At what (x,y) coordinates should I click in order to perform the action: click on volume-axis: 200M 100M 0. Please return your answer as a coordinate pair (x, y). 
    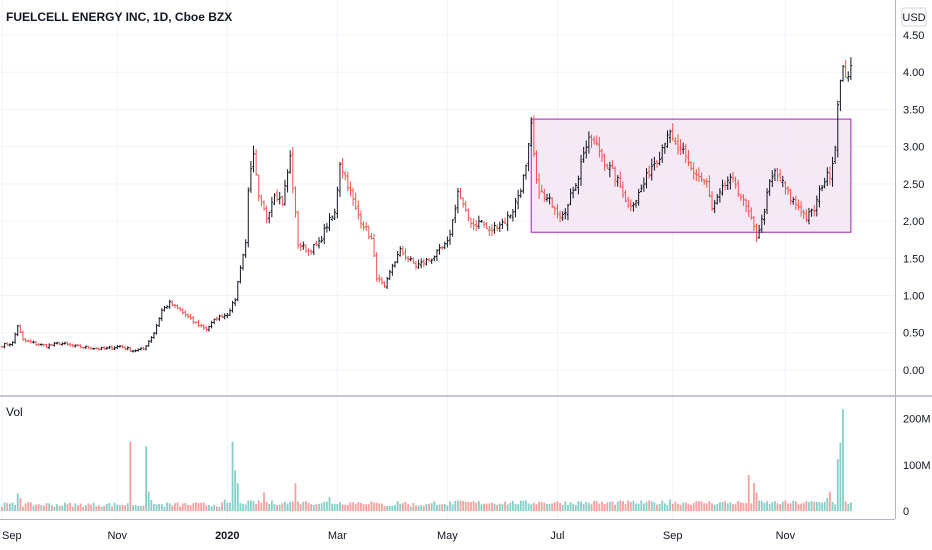
    Looking at the image, I should click on (917, 466).